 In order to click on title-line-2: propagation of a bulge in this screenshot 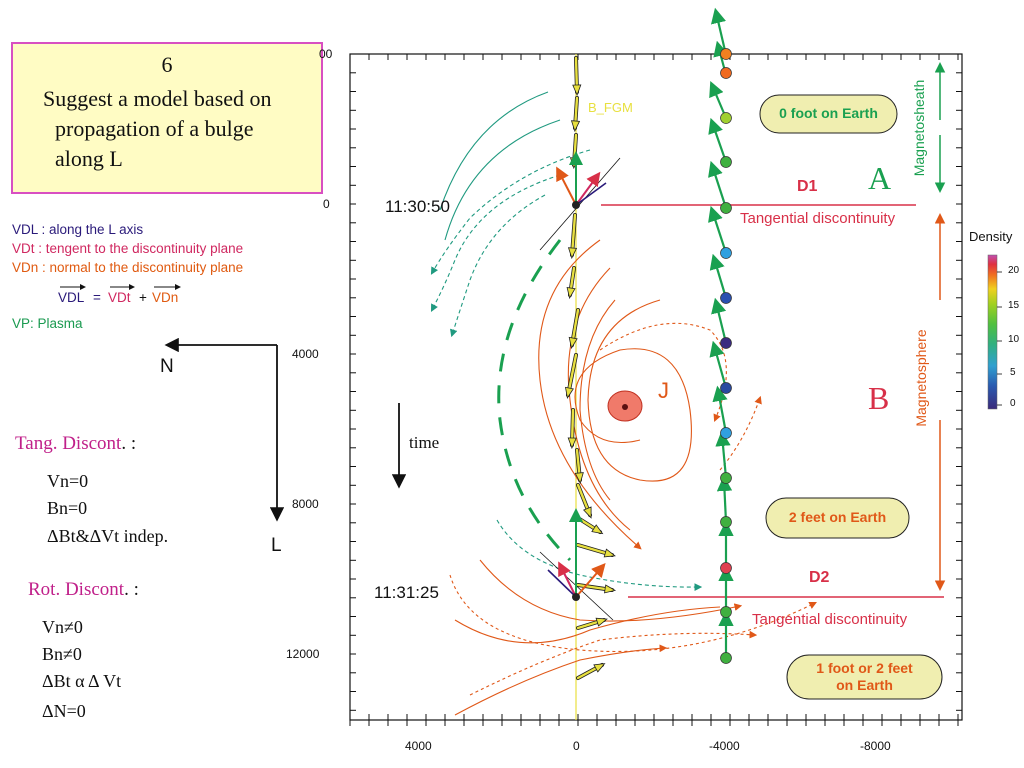, I will do `click(154, 128)`.